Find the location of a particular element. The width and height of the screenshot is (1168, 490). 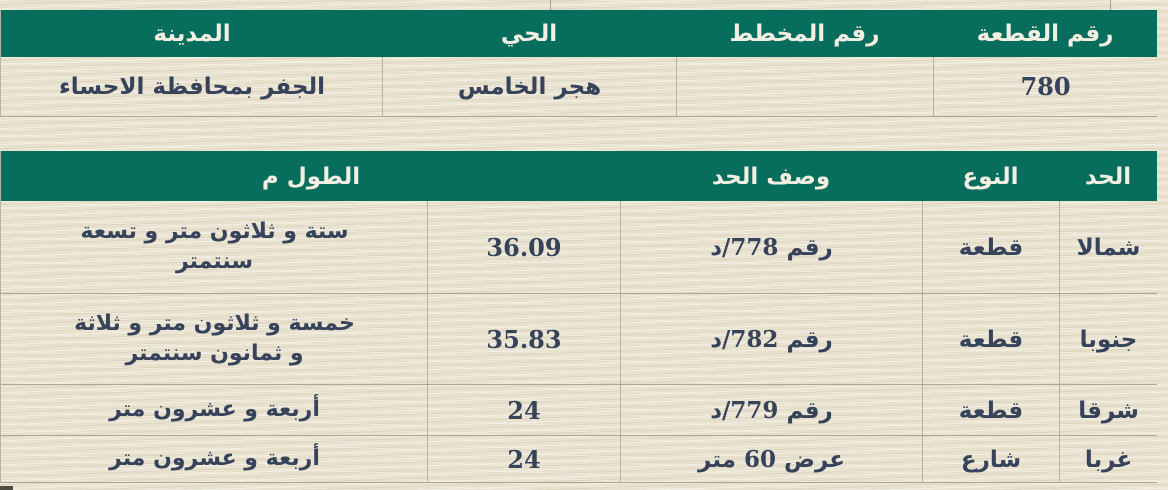

boundaries-header-row: الحد النوع وصف الحد الطول م is located at coordinates (579, 176).